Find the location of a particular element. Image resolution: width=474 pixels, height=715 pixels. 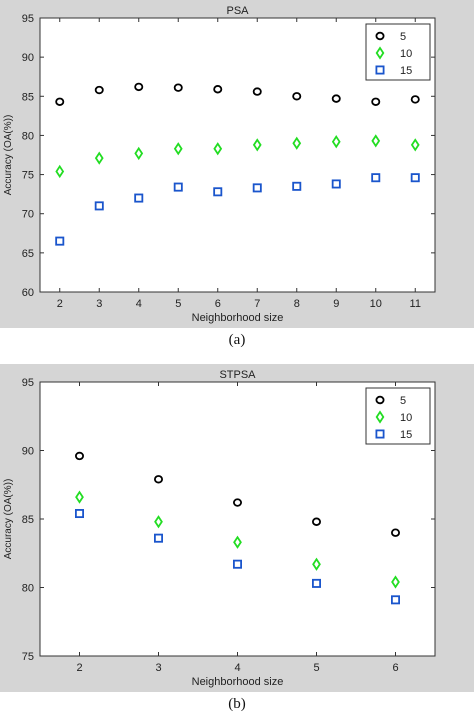

chart0-y-tick-label: 75 is located at coordinates (28, 176).